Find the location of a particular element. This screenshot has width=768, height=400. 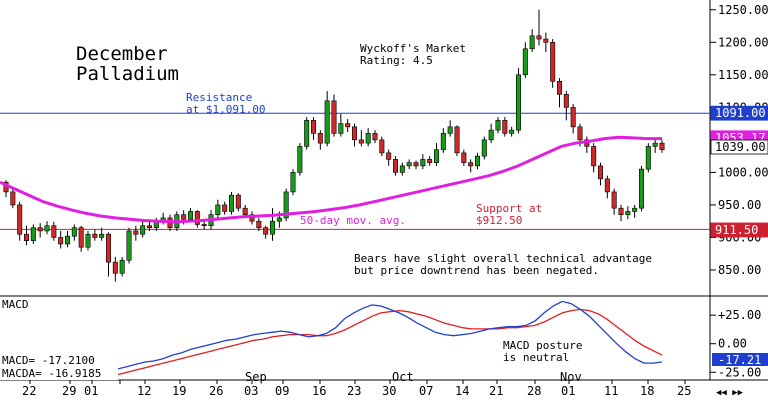

price-label-text: 1039.00 is located at coordinates (740, 147).